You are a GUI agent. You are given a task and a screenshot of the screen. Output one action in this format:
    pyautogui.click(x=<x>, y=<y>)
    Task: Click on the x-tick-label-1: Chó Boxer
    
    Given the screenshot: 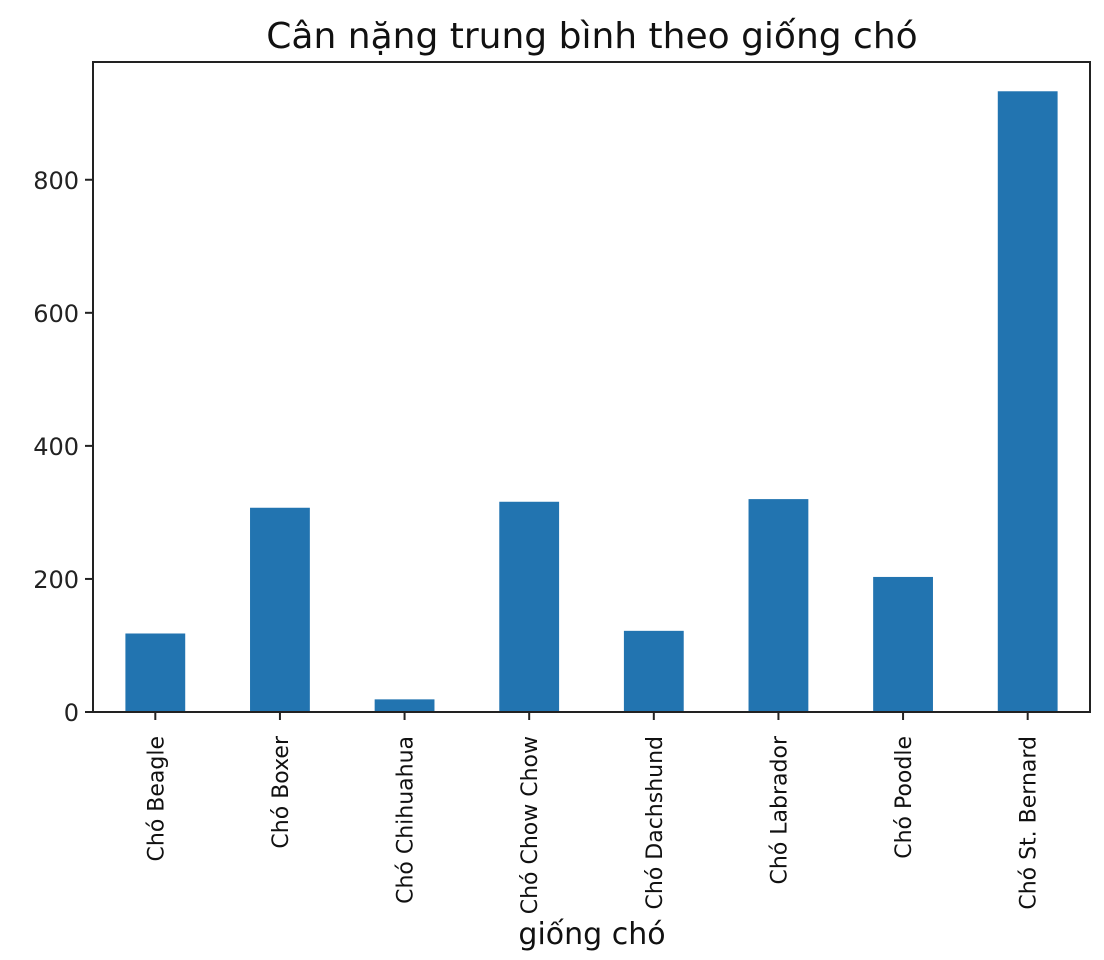 What is the action you would take?
    pyautogui.click(x=281, y=792)
    